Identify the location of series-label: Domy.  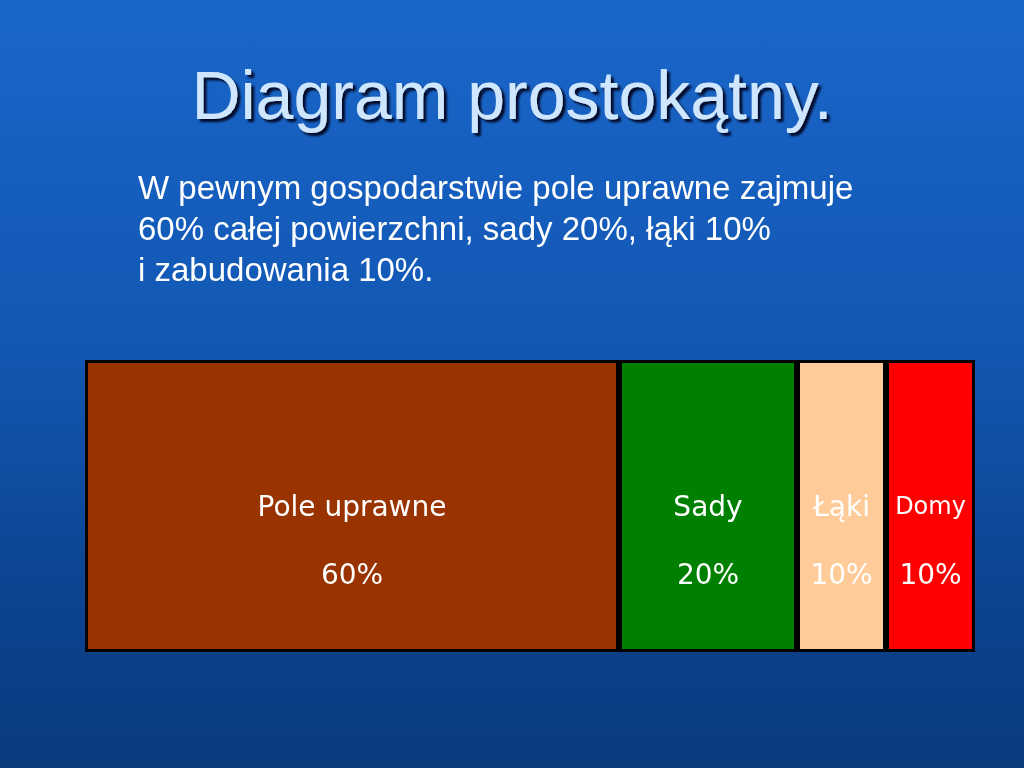
(930, 506).